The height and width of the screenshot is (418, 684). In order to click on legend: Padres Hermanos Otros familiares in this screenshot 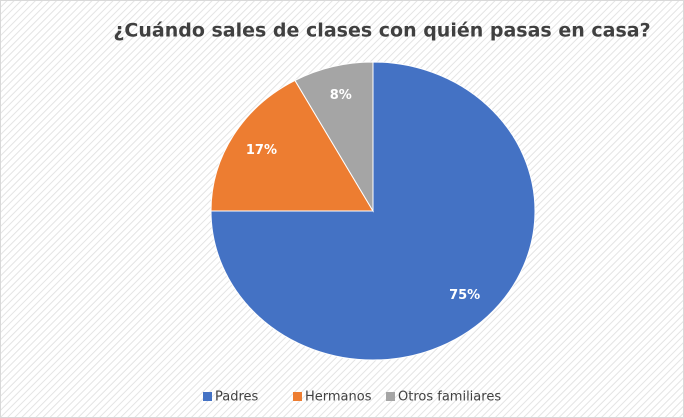, I will do `click(352, 397)`.